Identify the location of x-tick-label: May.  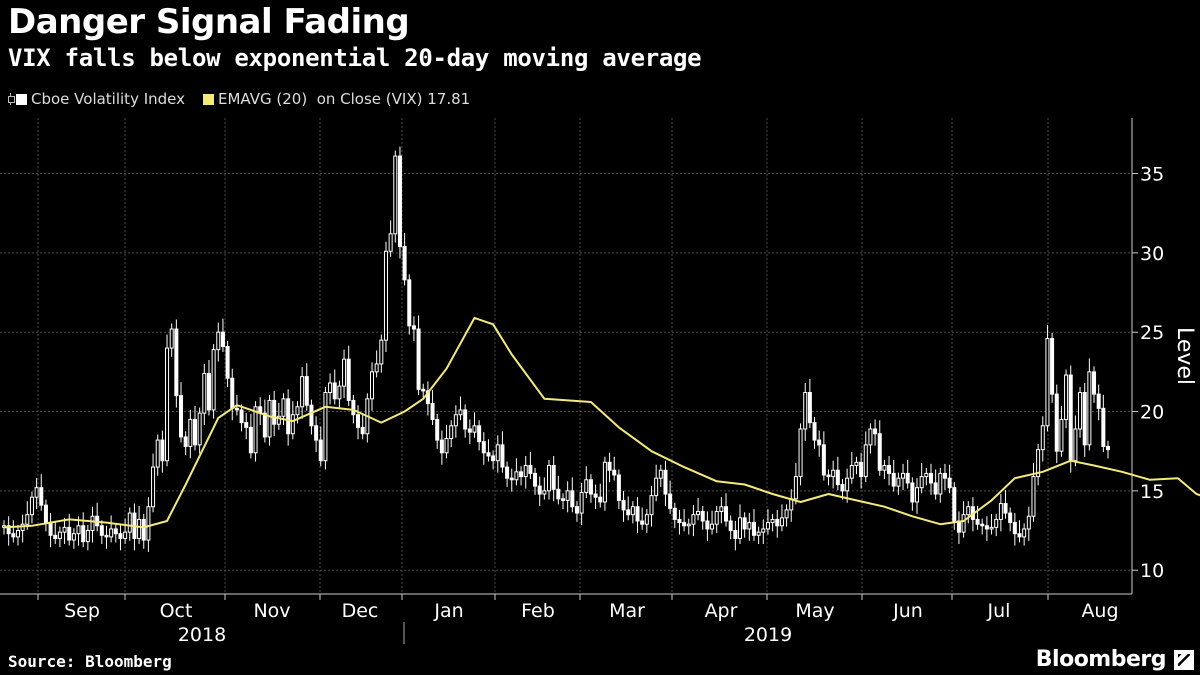
(814, 611).